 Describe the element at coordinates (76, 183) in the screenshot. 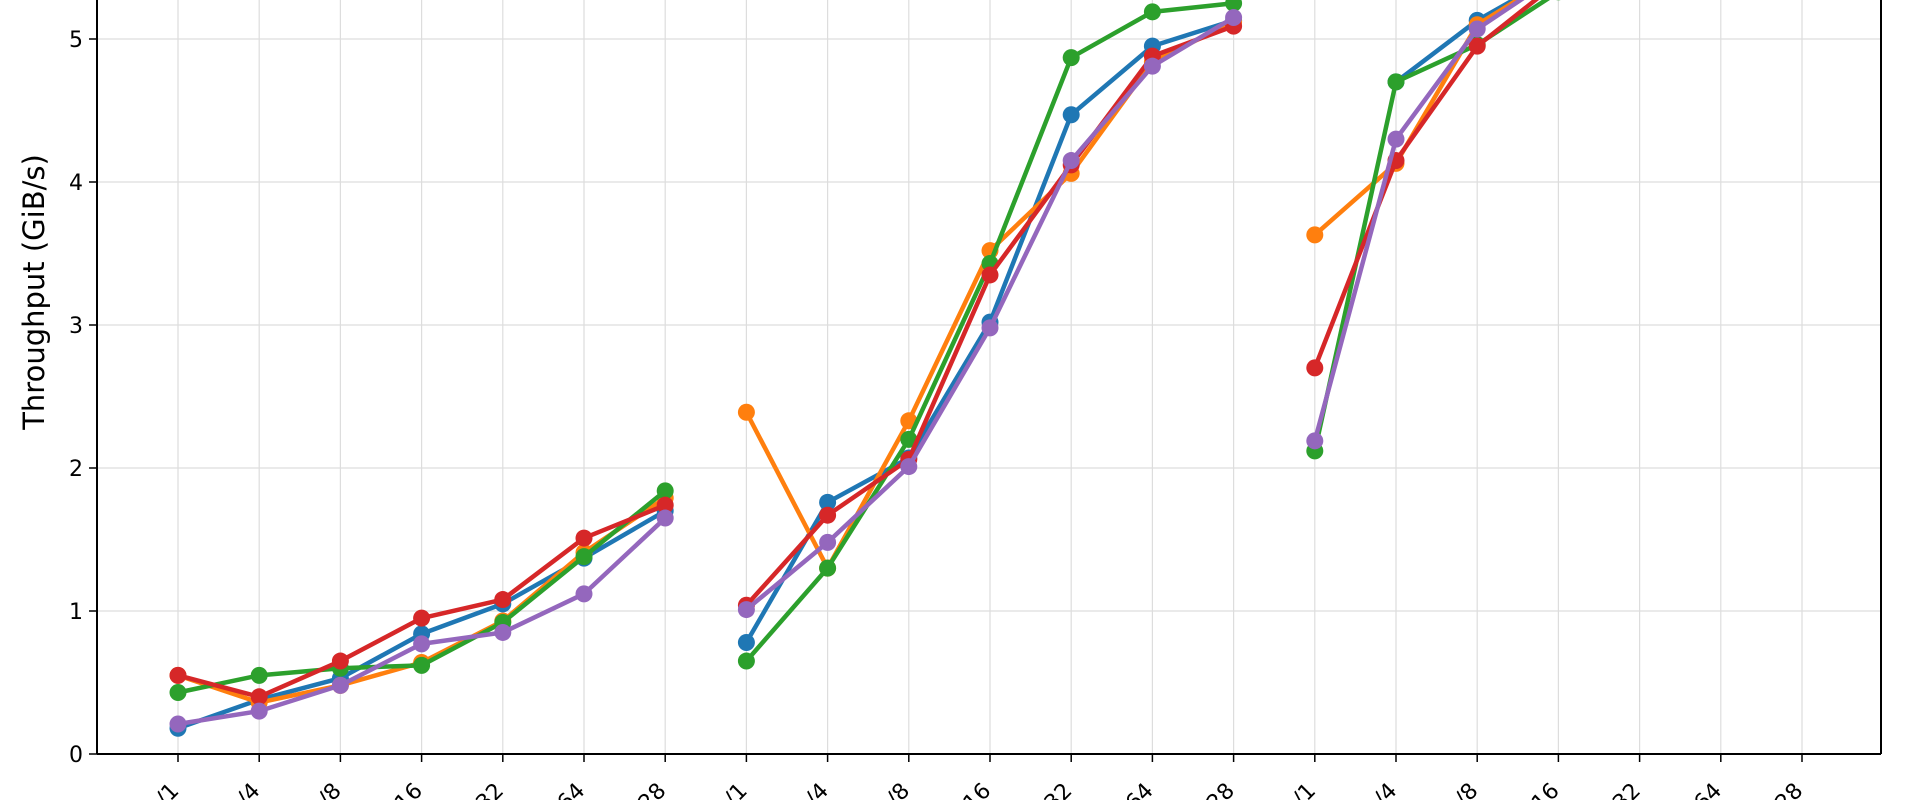

I see `y-tick-label: 4` at that location.